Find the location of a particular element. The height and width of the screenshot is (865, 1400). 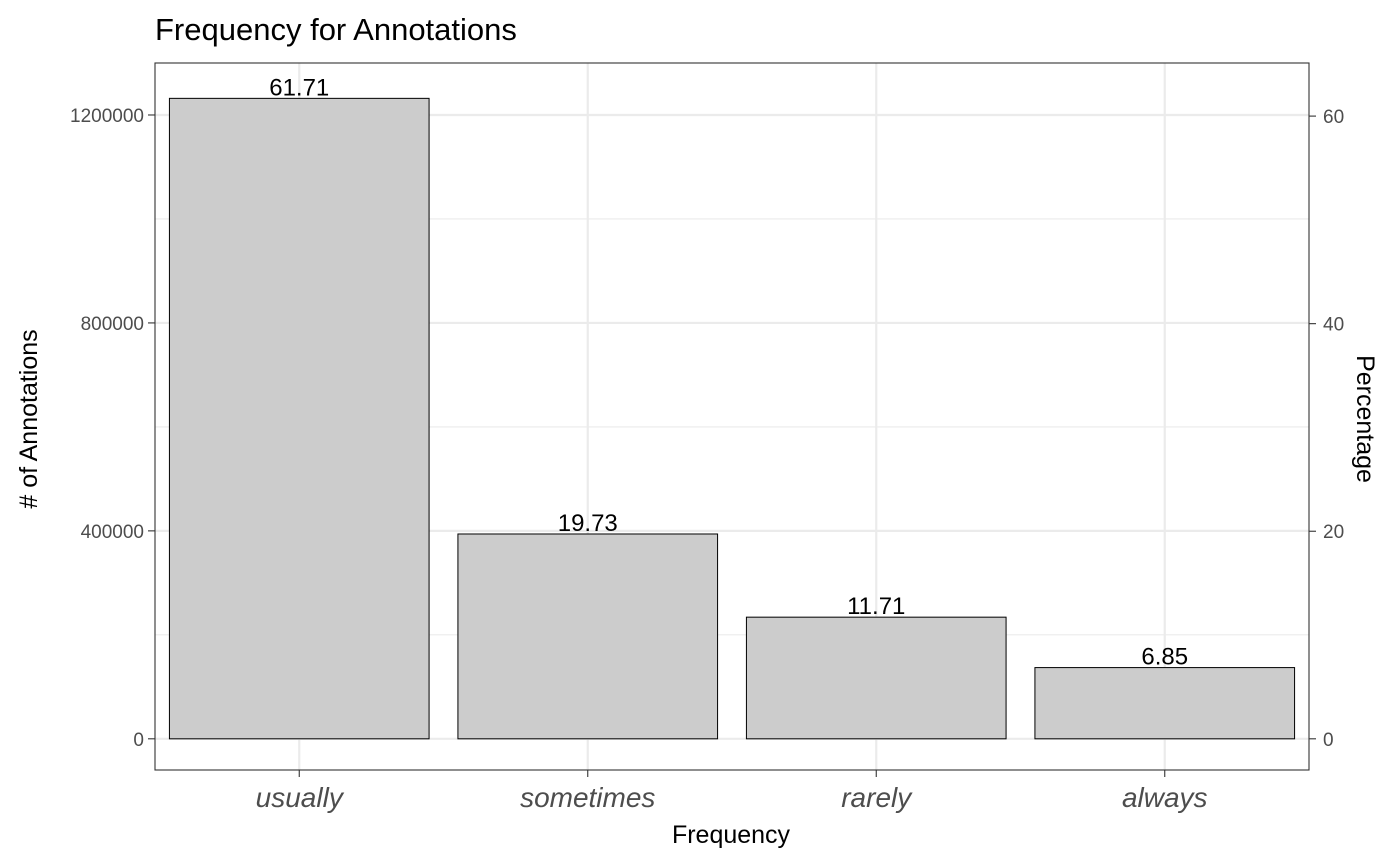

x-tick-label-rarely: rarely is located at coordinates (877, 797).